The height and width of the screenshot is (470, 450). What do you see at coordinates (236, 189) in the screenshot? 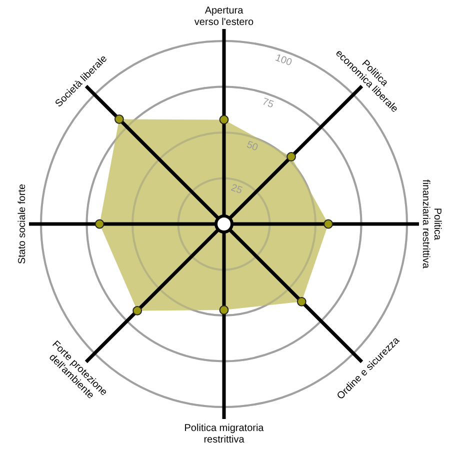
I see `y-tick-label: 25` at bounding box center [236, 189].